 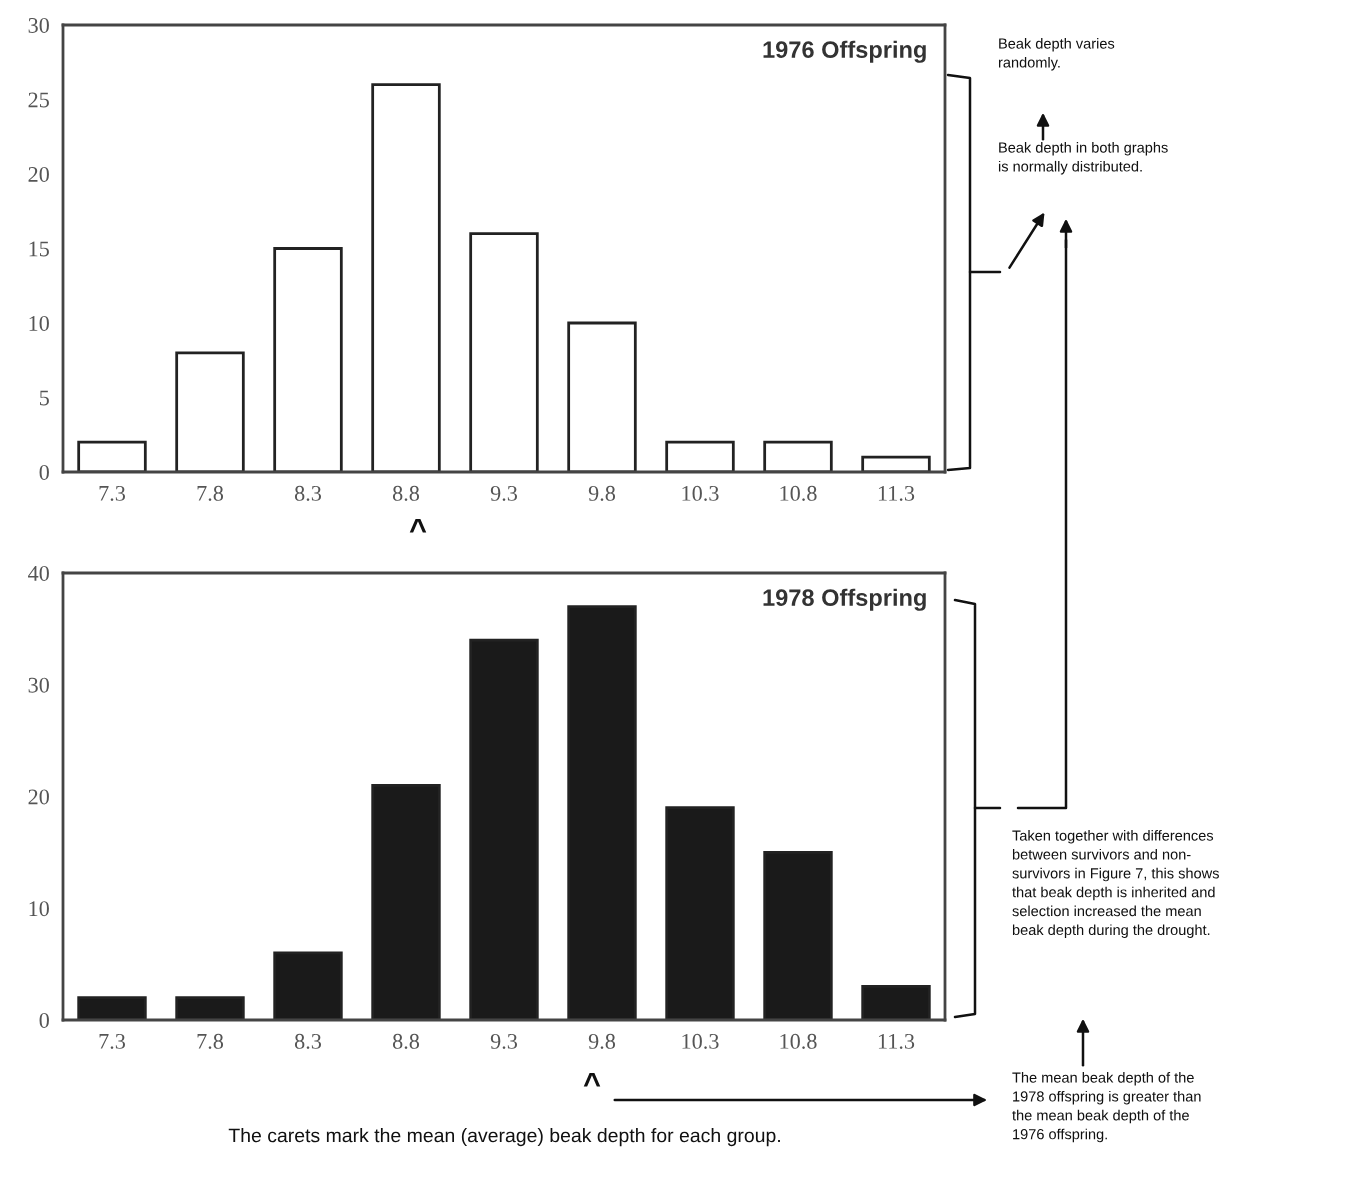 What do you see at coordinates (44, 398) in the screenshot?
I see `y-tick-label: 5` at bounding box center [44, 398].